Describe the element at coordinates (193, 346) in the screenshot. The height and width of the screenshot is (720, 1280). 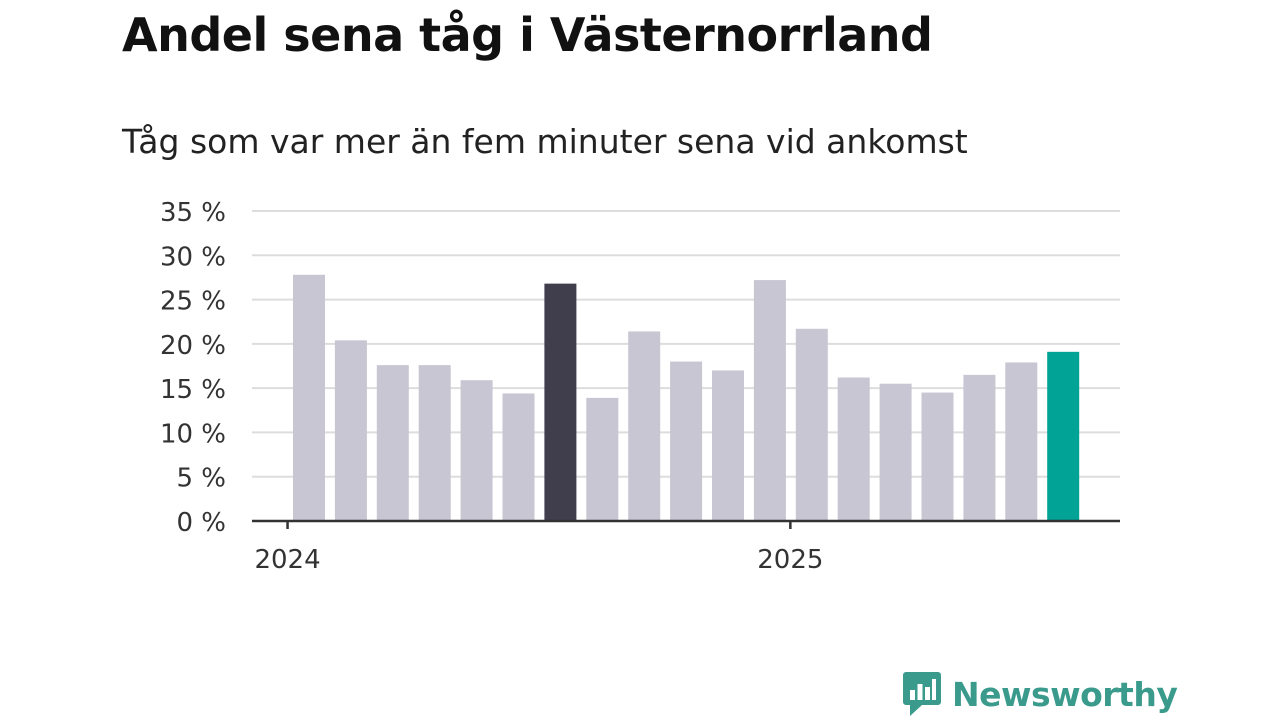
I see `y-tick-label: 20 %` at that location.